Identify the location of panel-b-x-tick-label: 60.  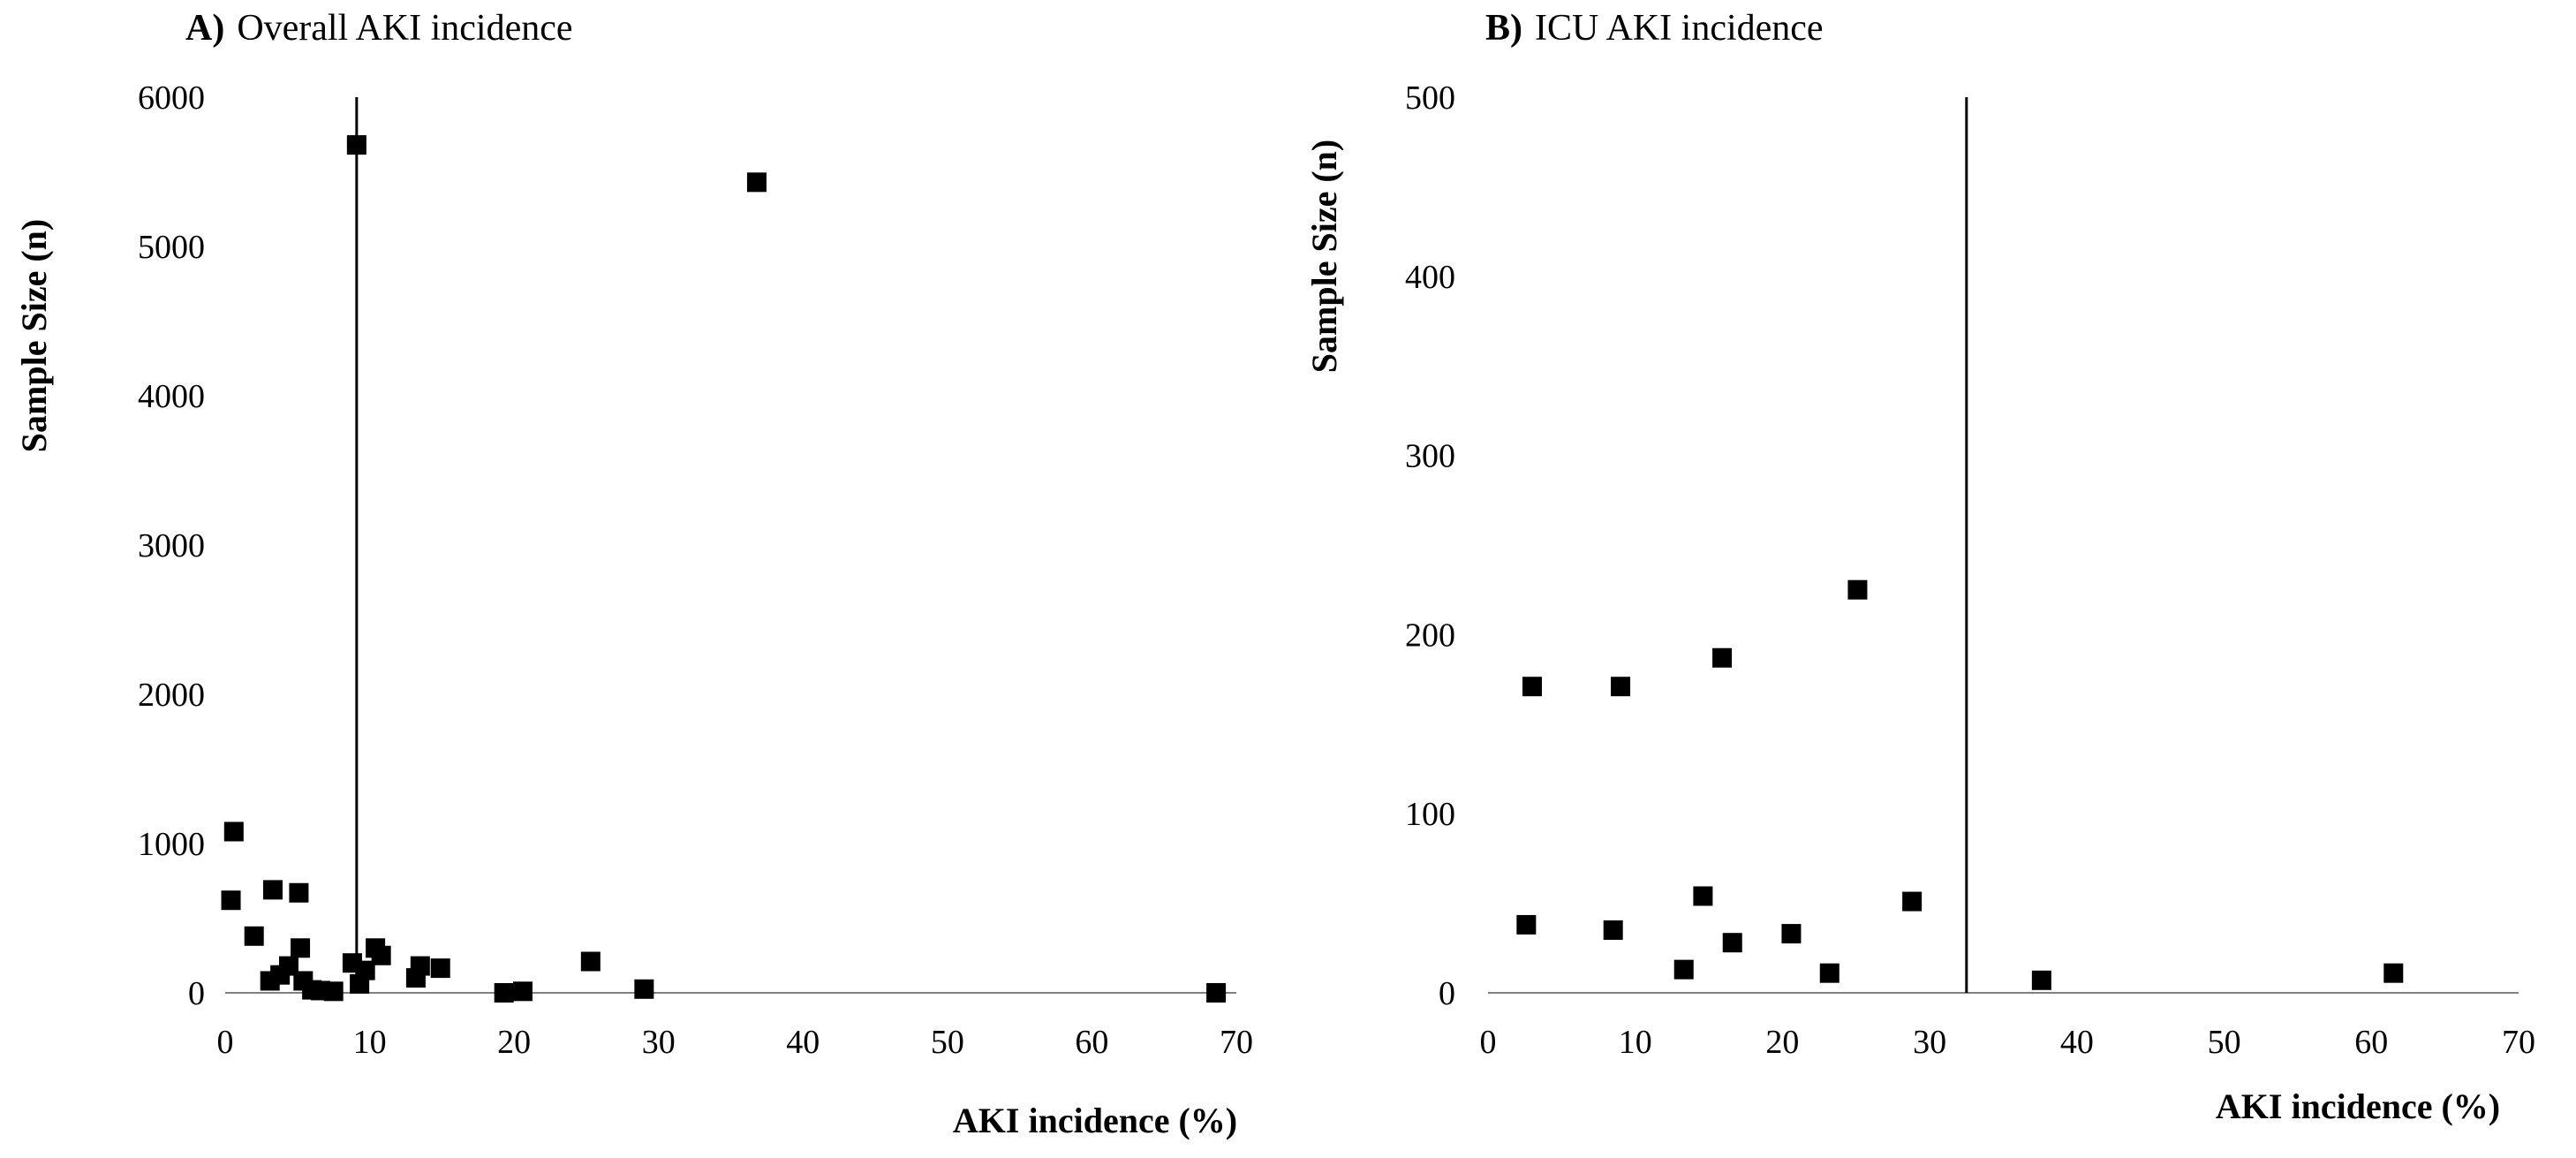
(2371, 1042).